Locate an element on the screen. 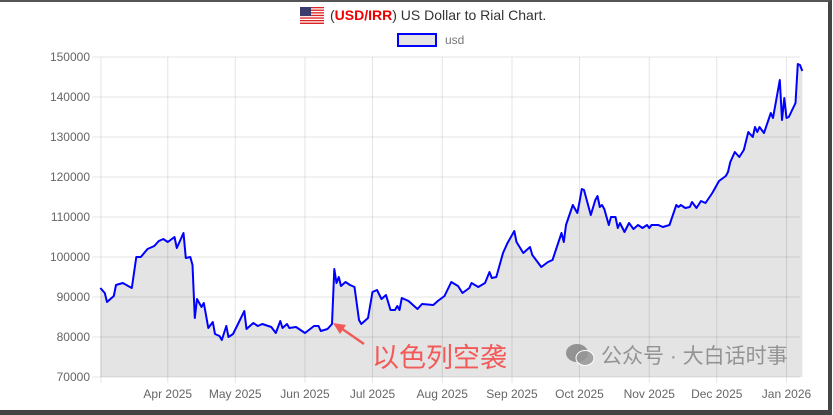  y-tick-label: 140000 is located at coordinates (70, 97).